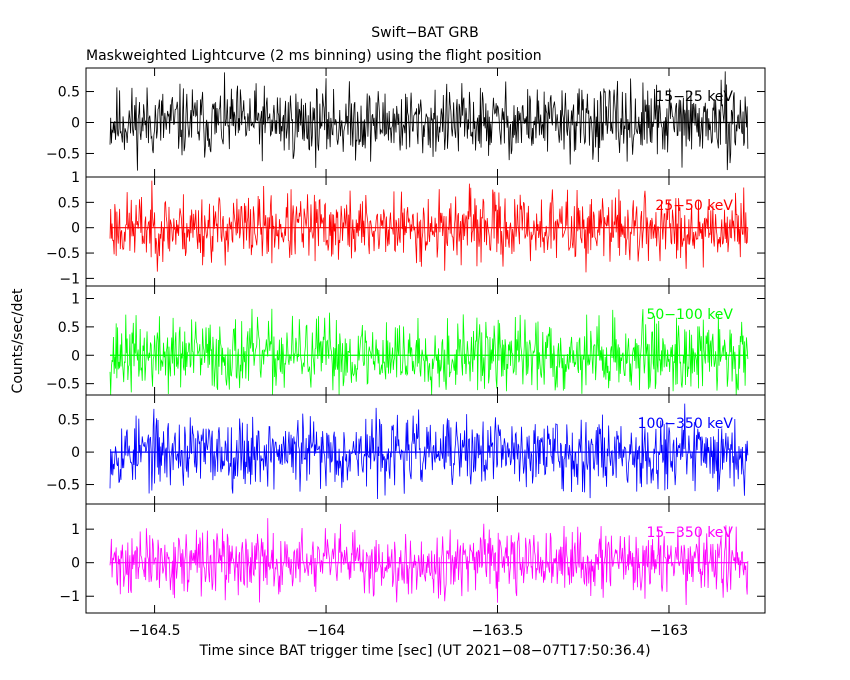  I want to click on y-axis-label: Counts/sec/det, so click(18, 340).